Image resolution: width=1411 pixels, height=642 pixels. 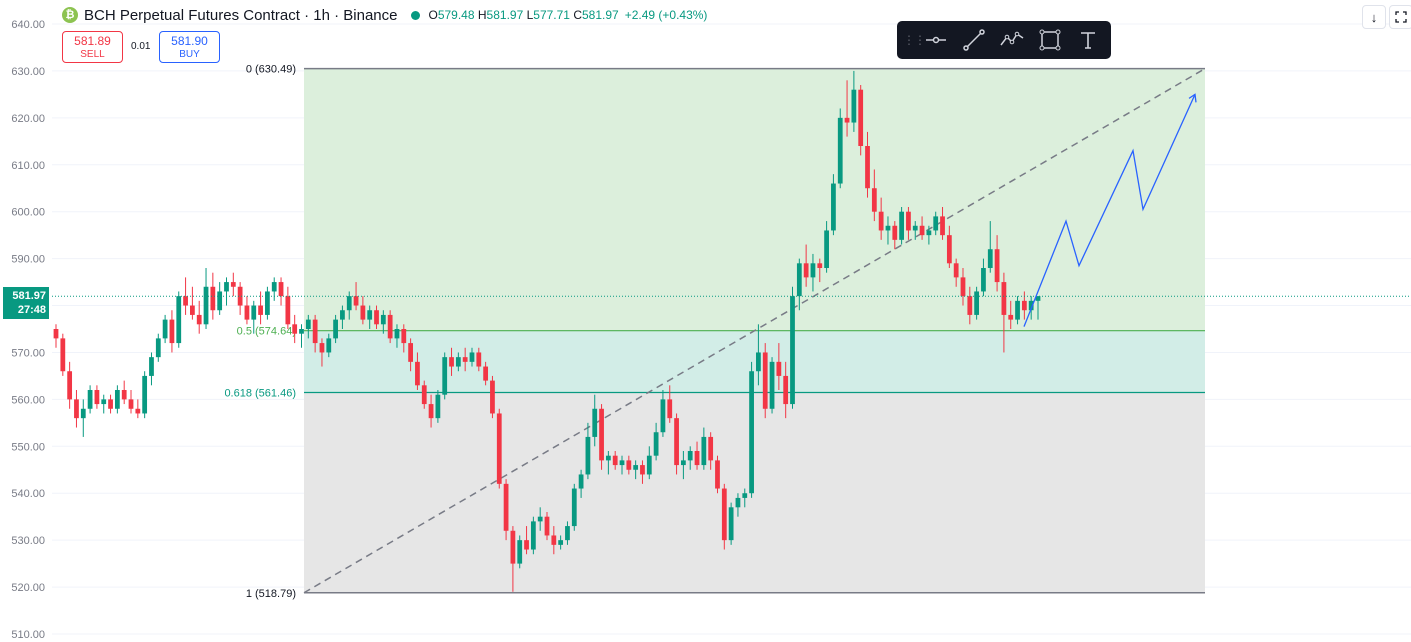 What do you see at coordinates (141, 46) in the screenshot?
I see `spread-value: 0.01` at bounding box center [141, 46].